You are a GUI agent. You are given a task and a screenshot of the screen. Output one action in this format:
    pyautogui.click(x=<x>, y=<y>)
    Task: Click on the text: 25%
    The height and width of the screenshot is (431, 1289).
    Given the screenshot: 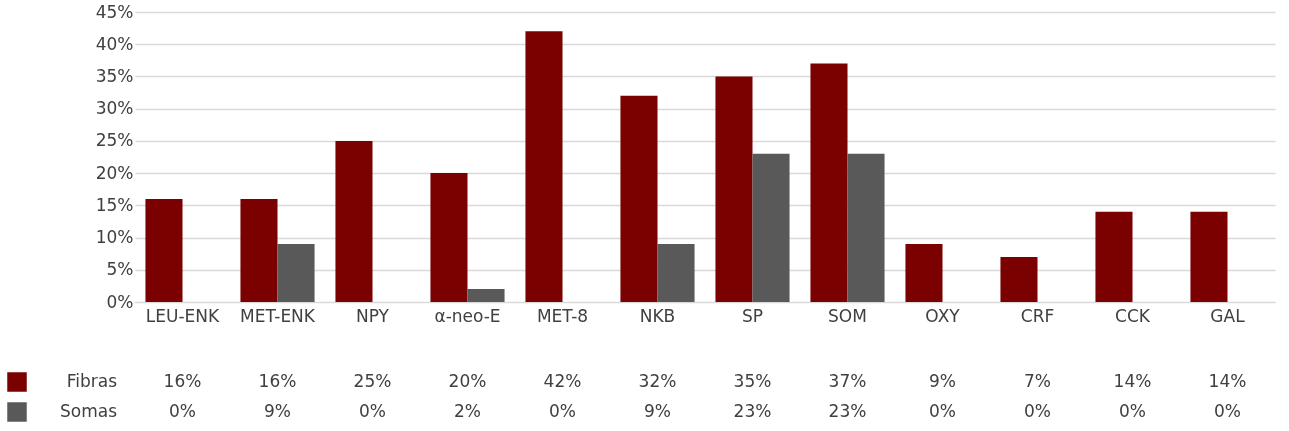 What is the action you would take?
    pyautogui.click(x=372, y=381)
    